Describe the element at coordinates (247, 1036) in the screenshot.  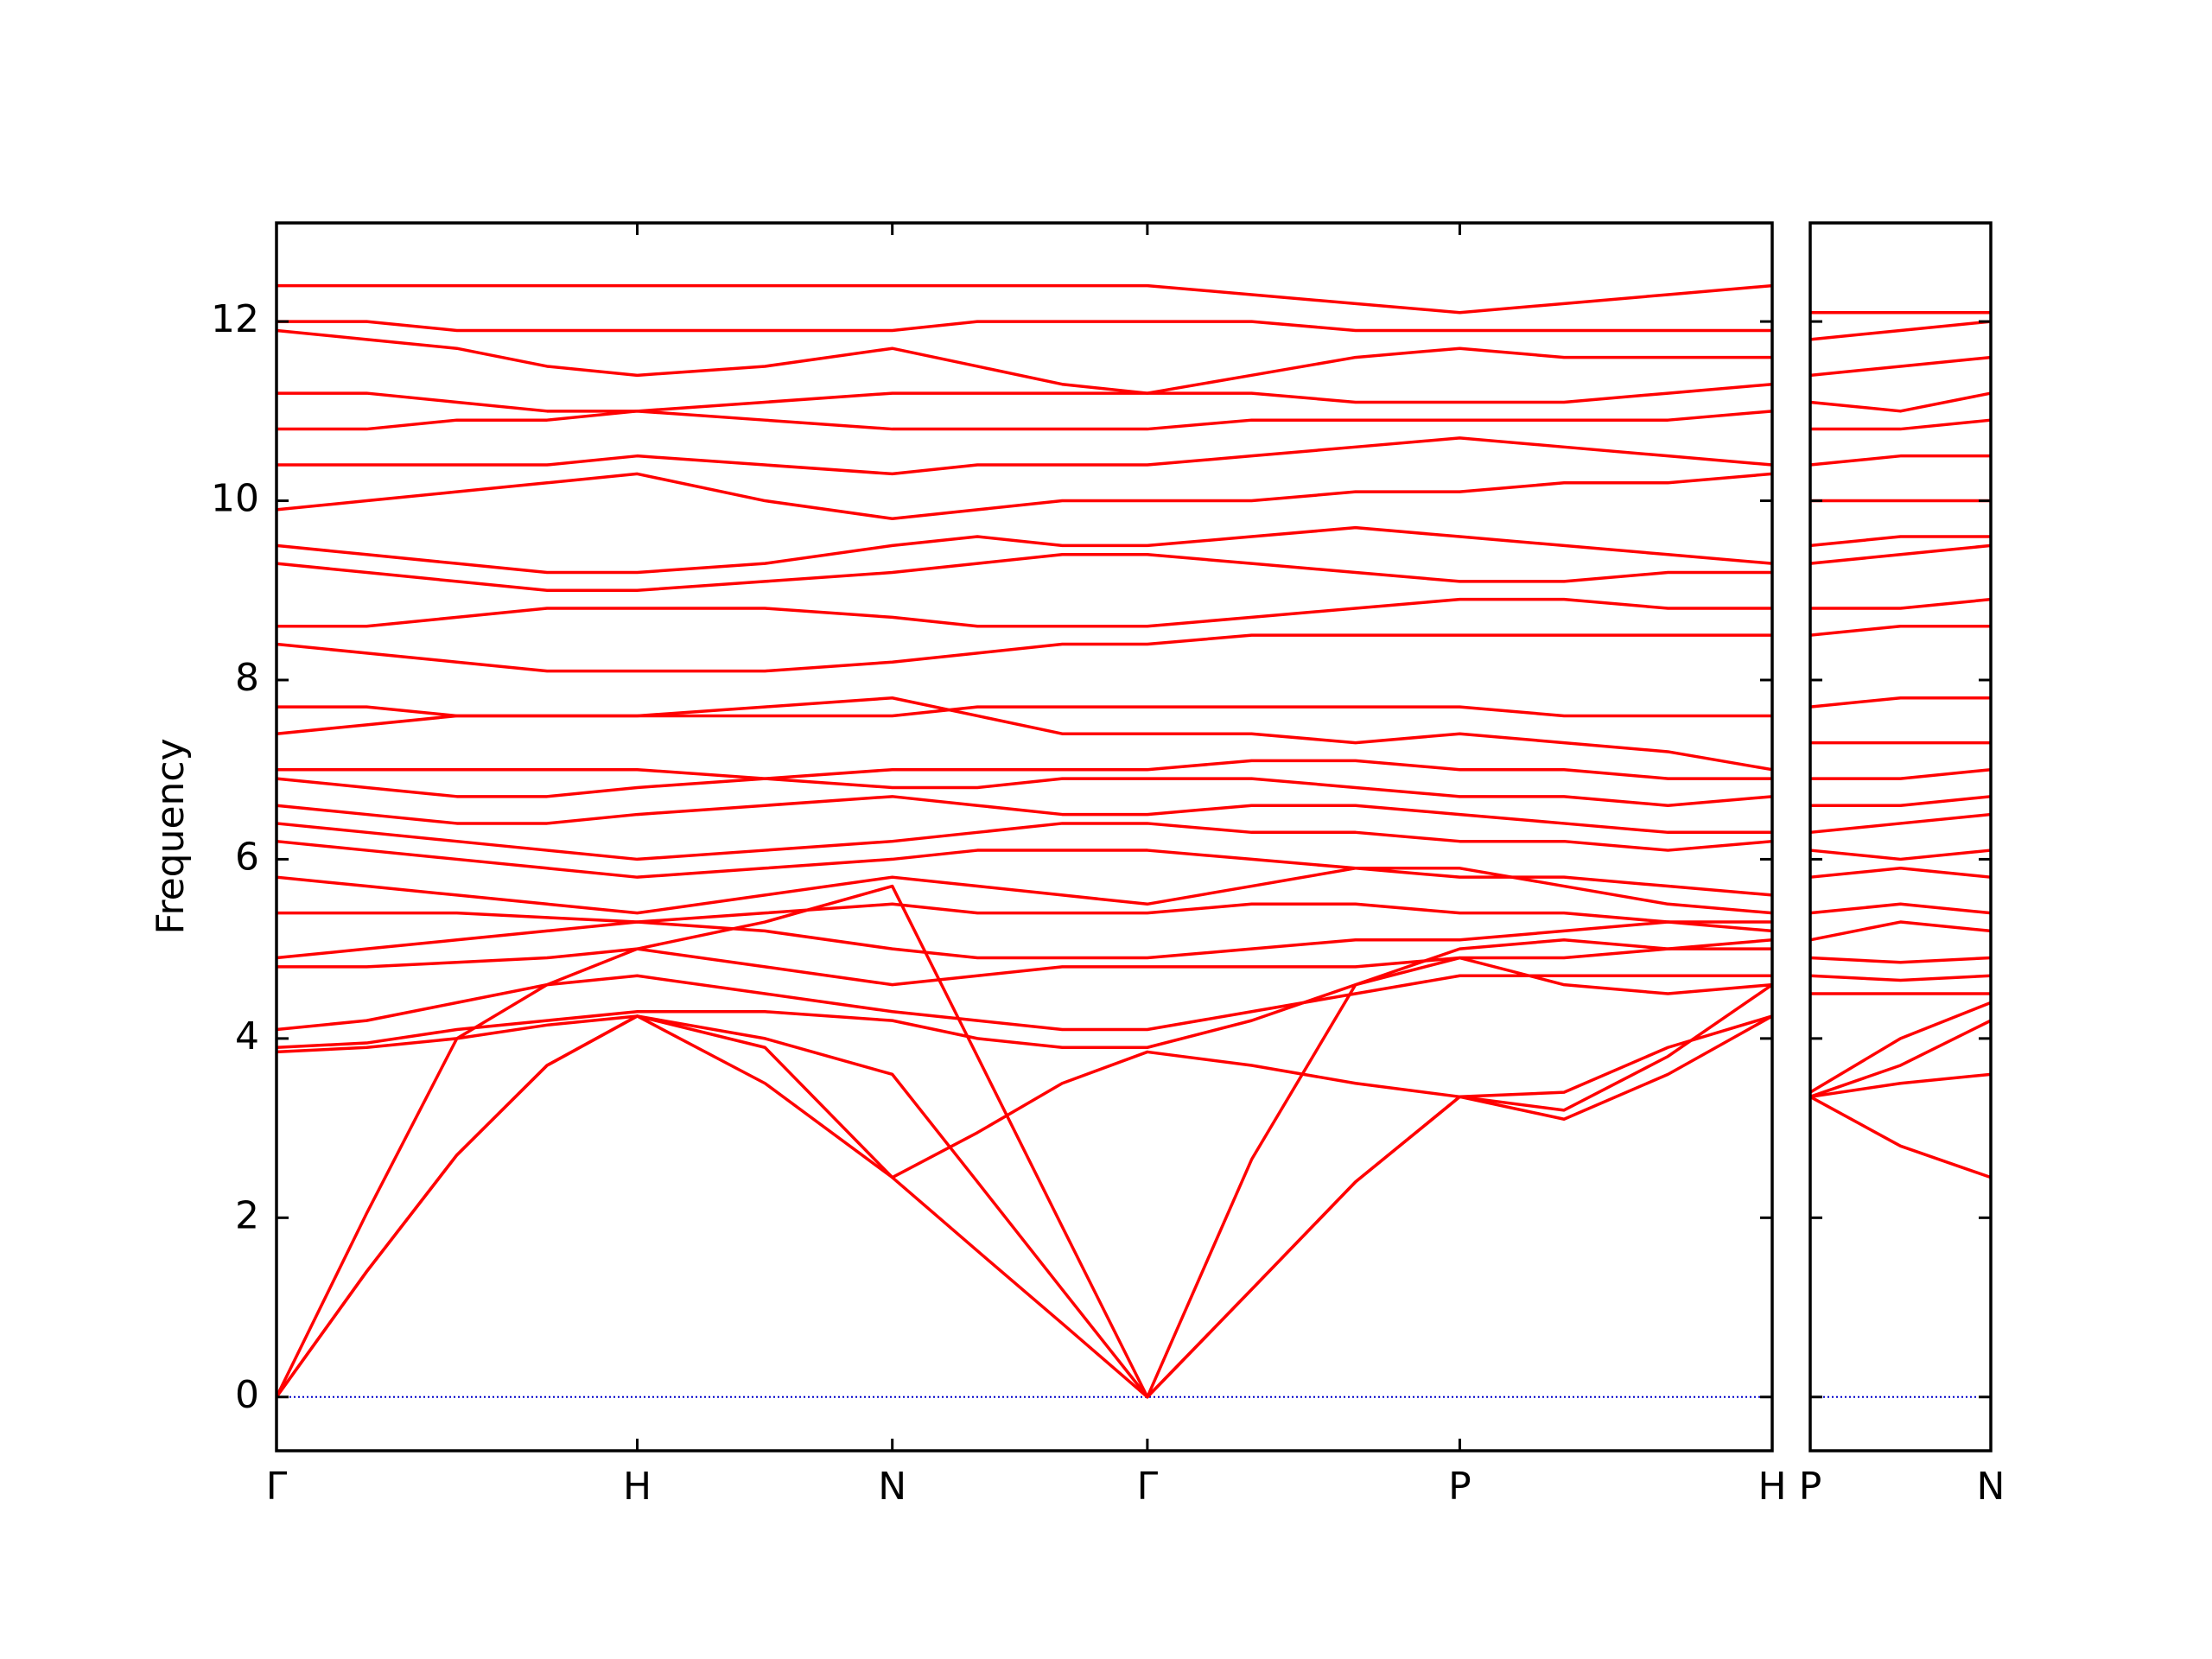
I see `y-tick-label: 4` at that location.